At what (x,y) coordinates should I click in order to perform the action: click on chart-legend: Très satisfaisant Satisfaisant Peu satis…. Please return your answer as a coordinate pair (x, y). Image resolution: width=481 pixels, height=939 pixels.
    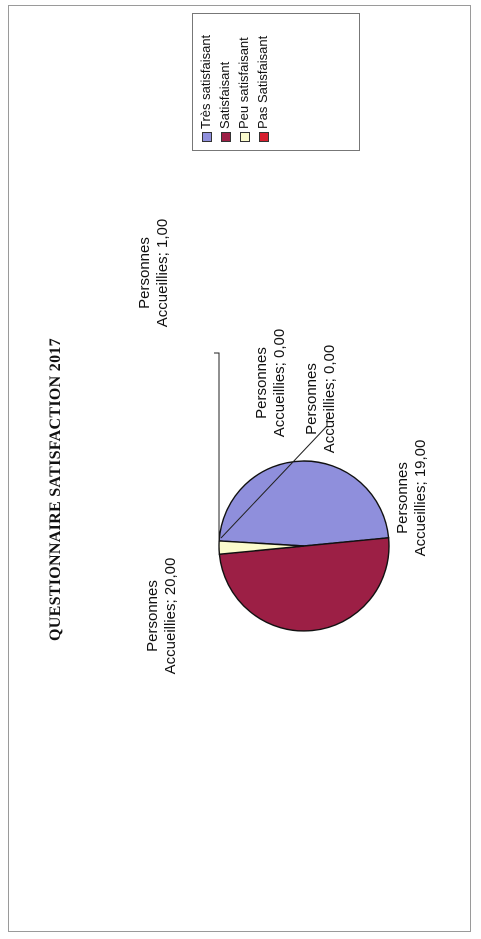
    Looking at the image, I should click on (276, 82).